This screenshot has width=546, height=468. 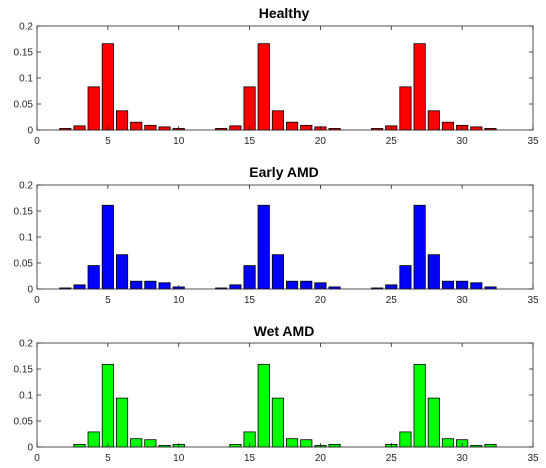 What do you see at coordinates (284, 172) in the screenshot?
I see `panel-title: Early AMD` at bounding box center [284, 172].